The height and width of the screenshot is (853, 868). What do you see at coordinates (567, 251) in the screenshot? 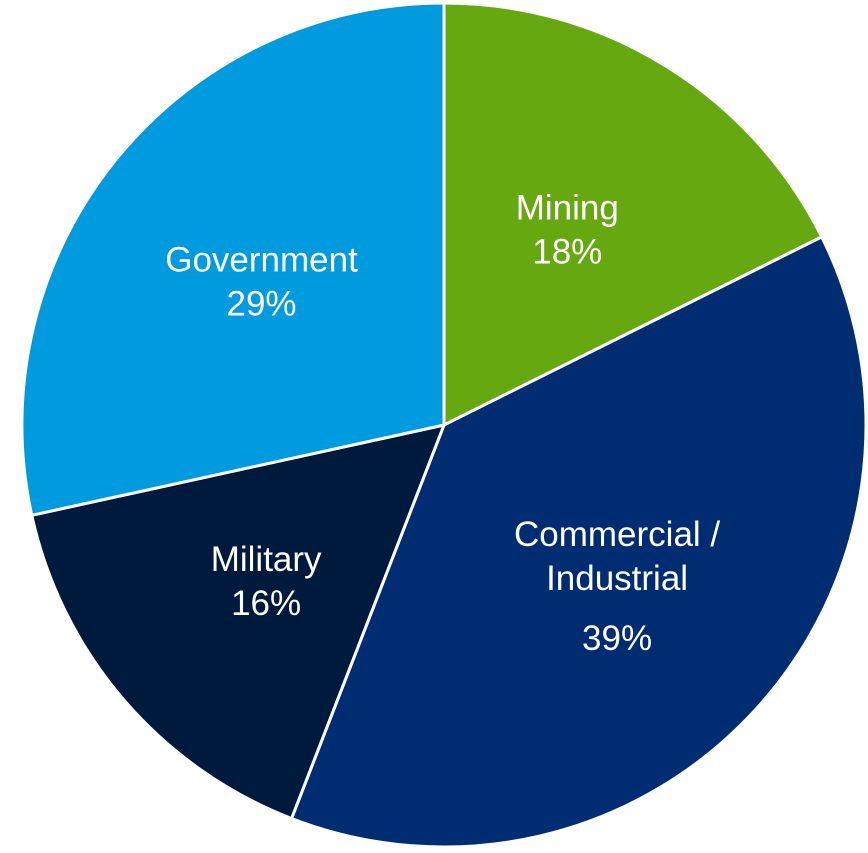
I see `slice-percent-label: 18%` at bounding box center [567, 251].